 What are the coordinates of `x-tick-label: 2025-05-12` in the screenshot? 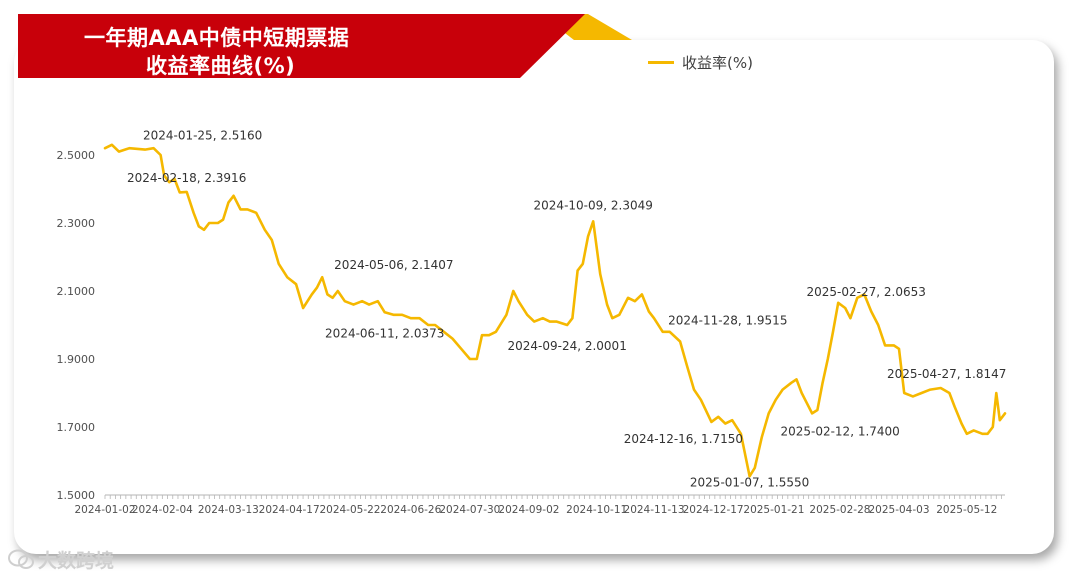 It's located at (966, 510).